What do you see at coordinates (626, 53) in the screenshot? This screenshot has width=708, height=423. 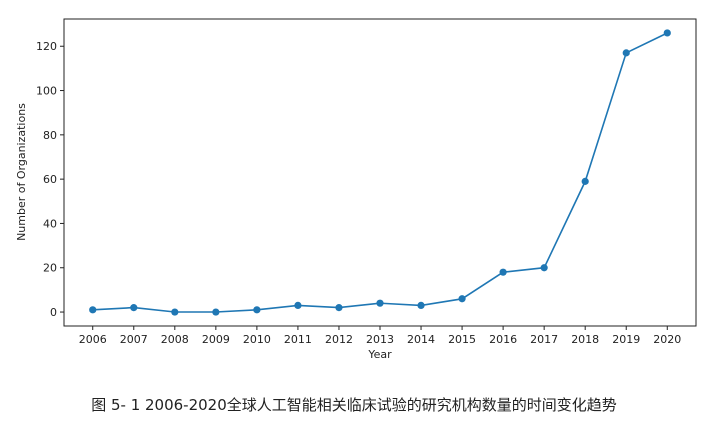 I see `data-point-2019` at bounding box center [626, 53].